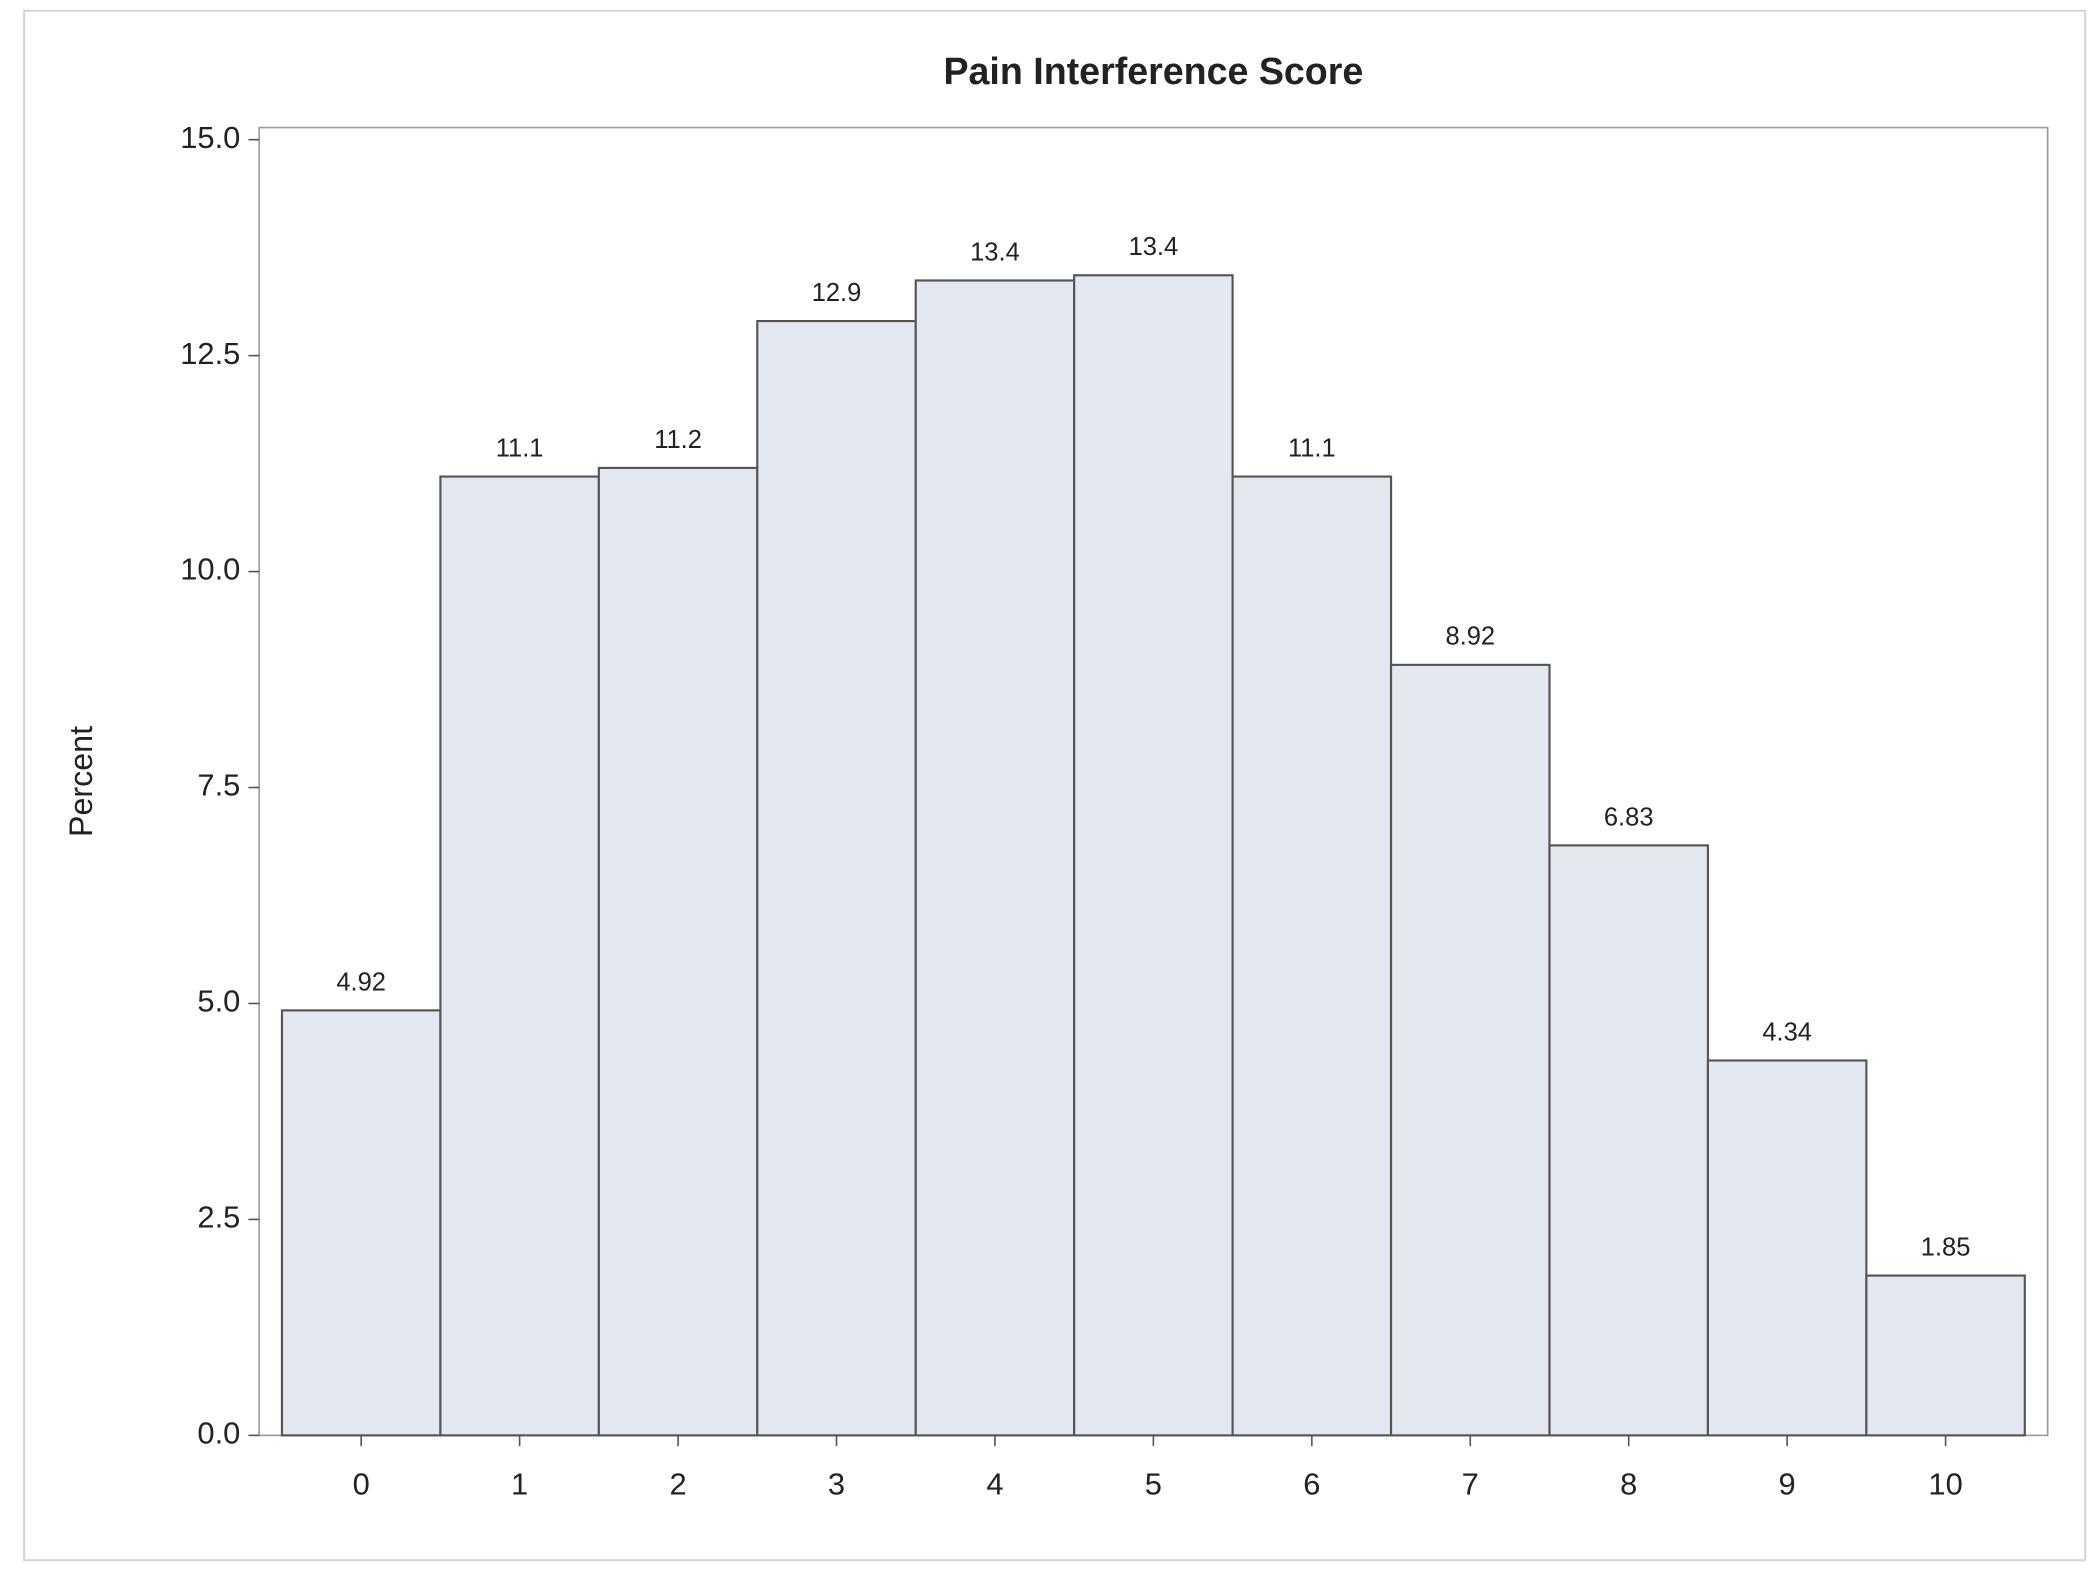 The height and width of the screenshot is (1569, 2100). Describe the element at coordinates (210, 353) in the screenshot. I see `y-tick-label: 12.5` at that location.